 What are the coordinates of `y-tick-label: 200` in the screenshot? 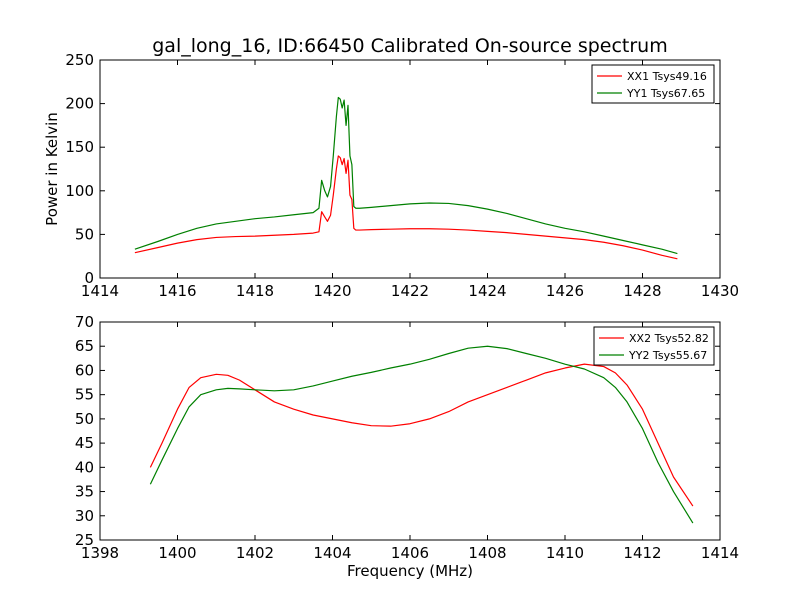 It's located at (79, 104).